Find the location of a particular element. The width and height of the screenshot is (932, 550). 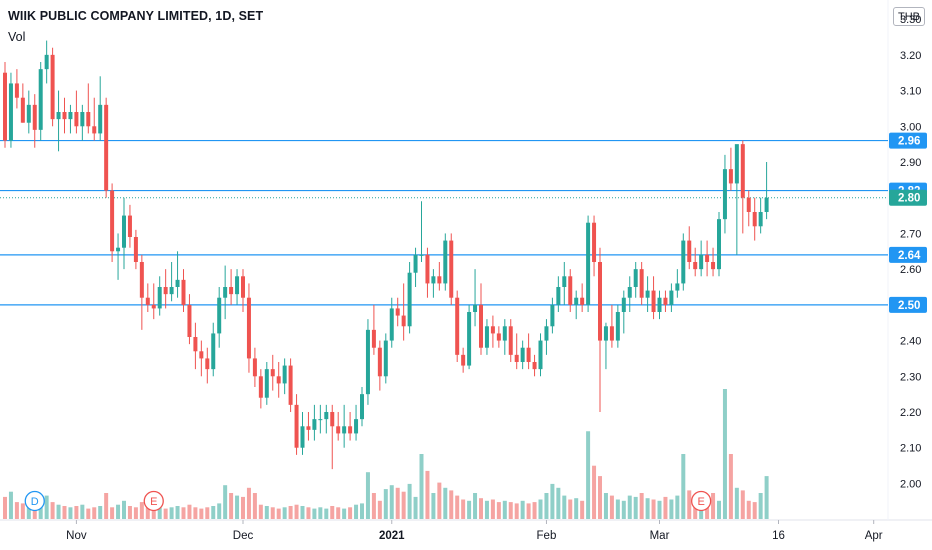

price-tick-label: 3.20 is located at coordinates (910, 56).